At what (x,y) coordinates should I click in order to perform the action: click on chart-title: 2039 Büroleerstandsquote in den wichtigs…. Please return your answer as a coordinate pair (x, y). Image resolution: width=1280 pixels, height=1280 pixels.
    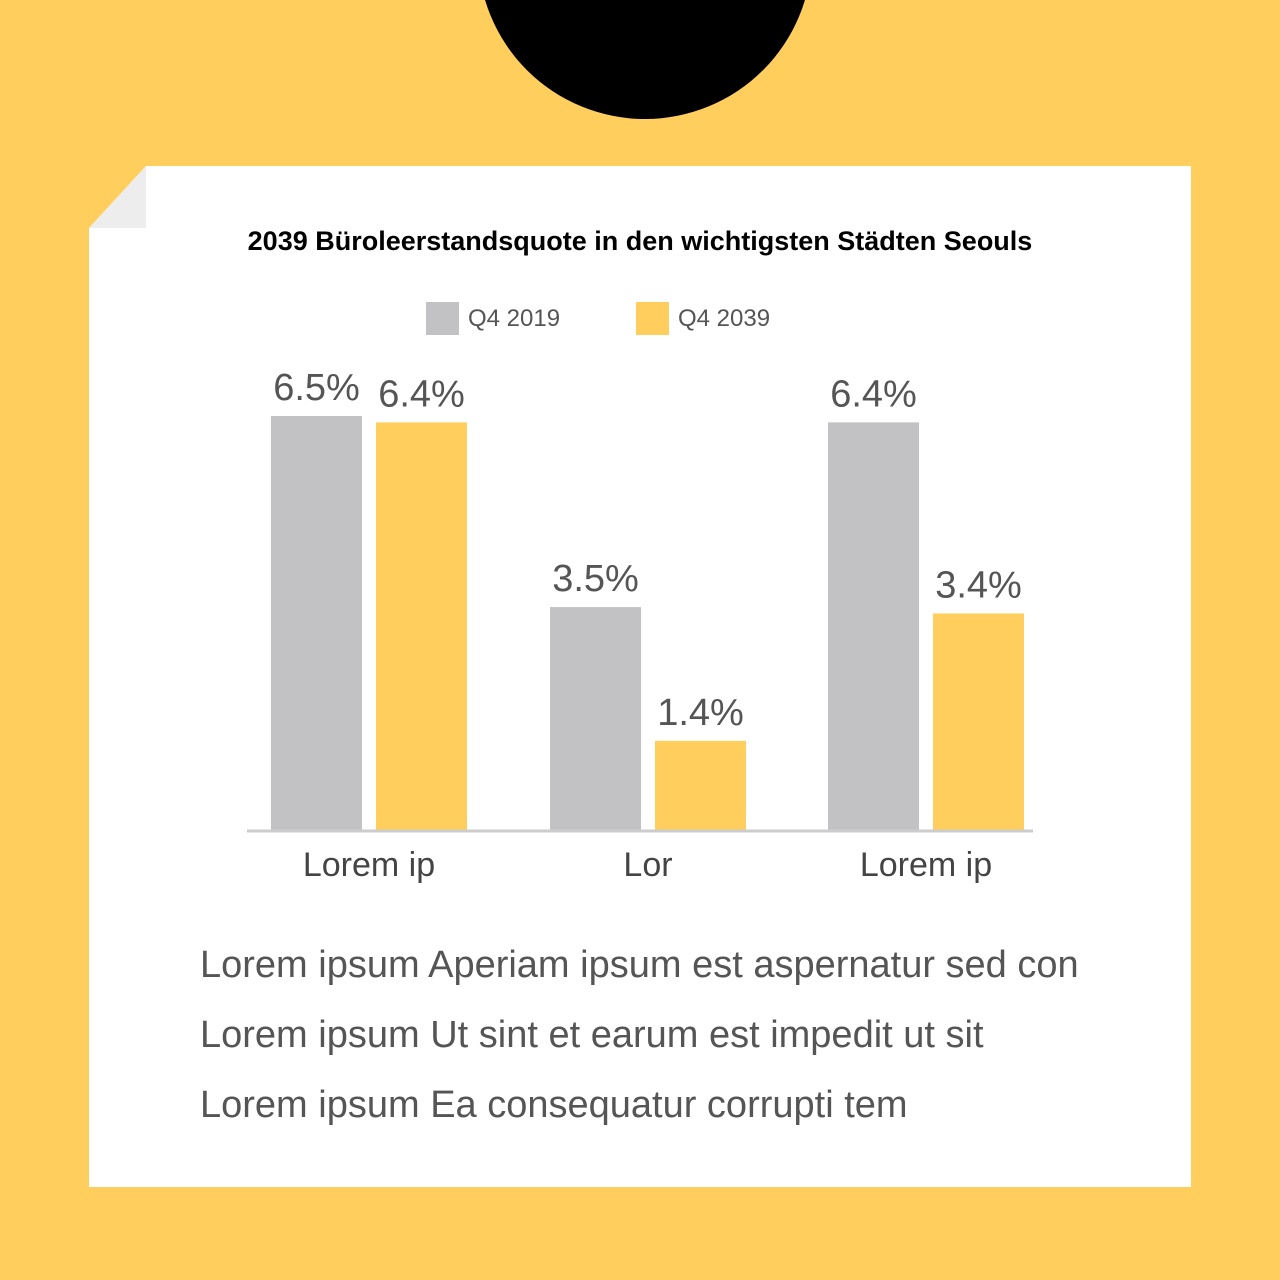
    Looking at the image, I should click on (640, 241).